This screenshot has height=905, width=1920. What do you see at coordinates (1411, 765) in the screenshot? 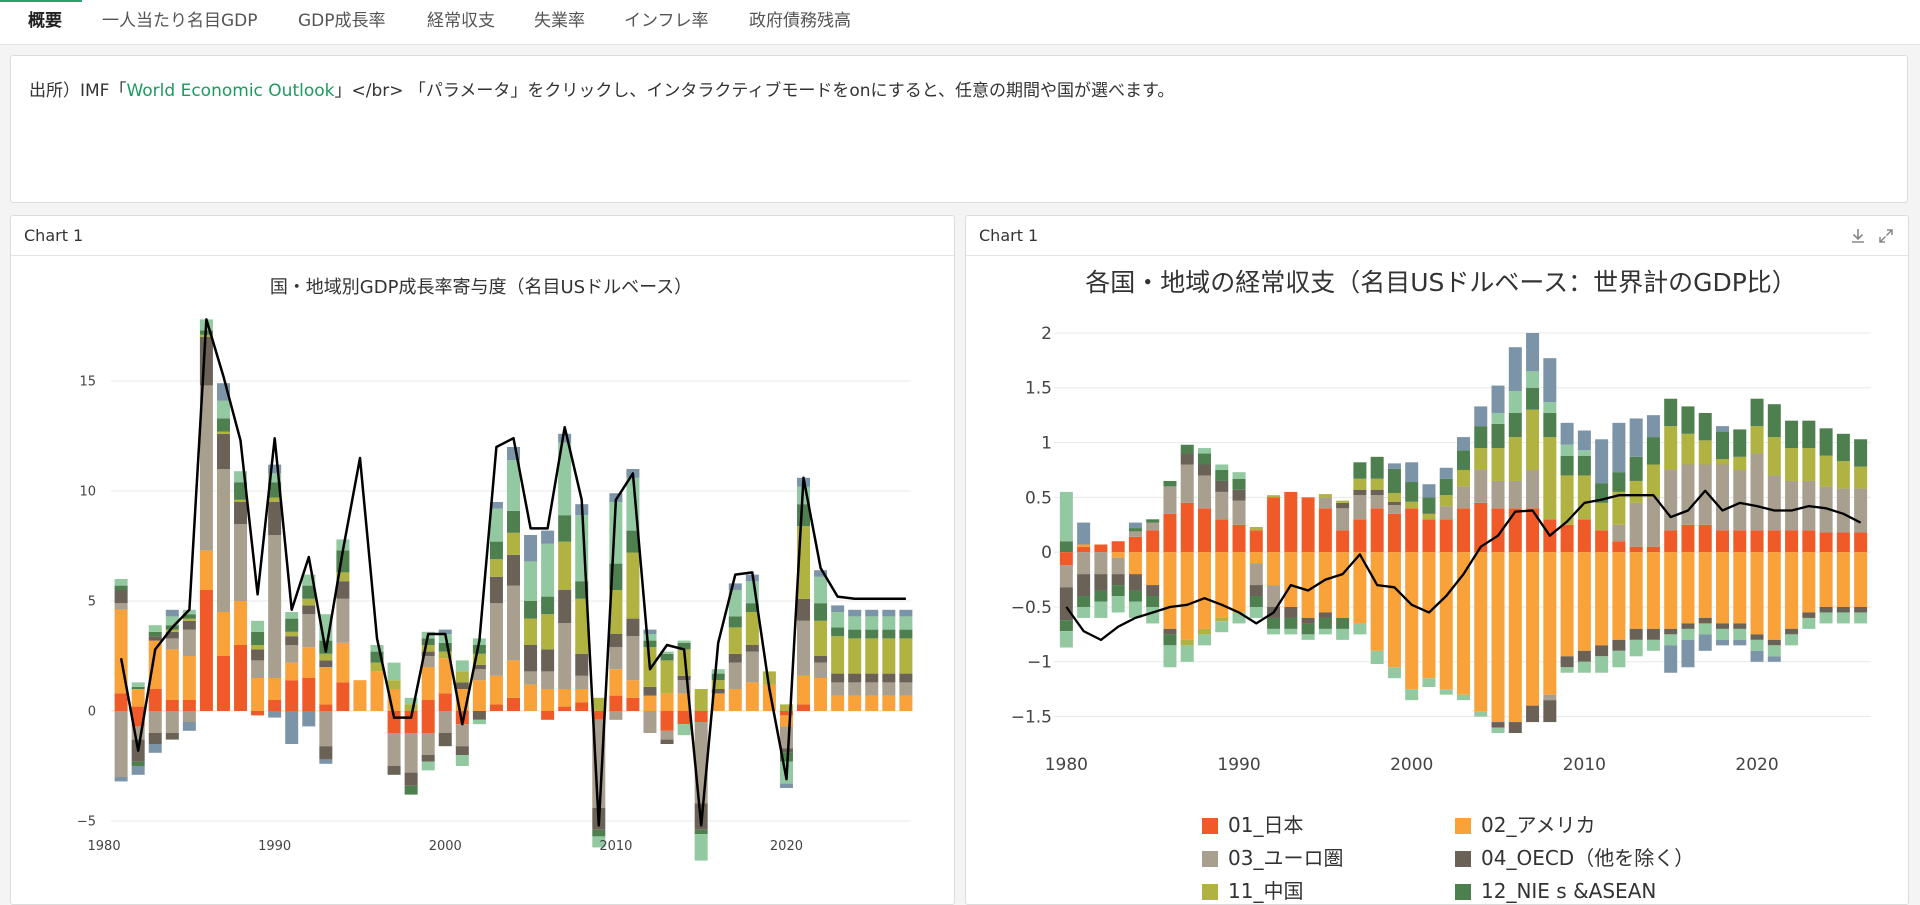
I see `x-tick-label: 2000` at bounding box center [1411, 765].